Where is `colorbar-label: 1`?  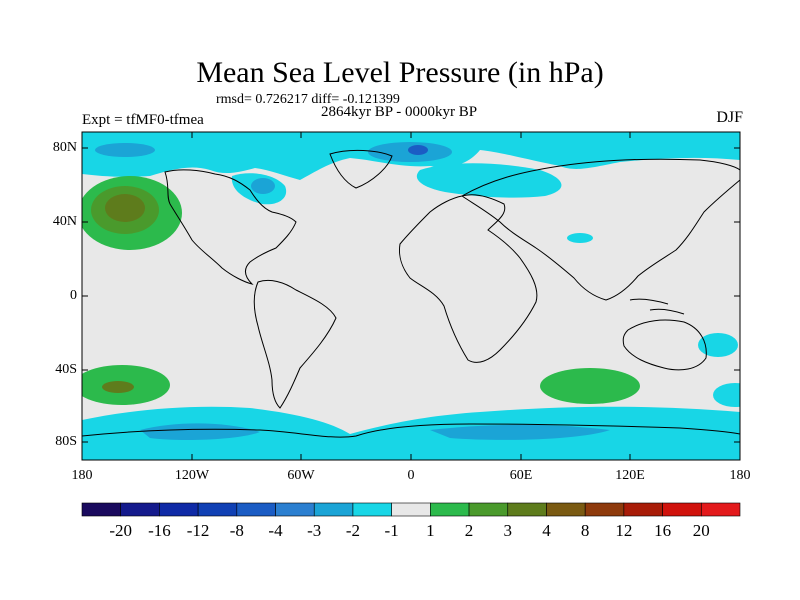 colorbar-label: 1 is located at coordinates (430, 530).